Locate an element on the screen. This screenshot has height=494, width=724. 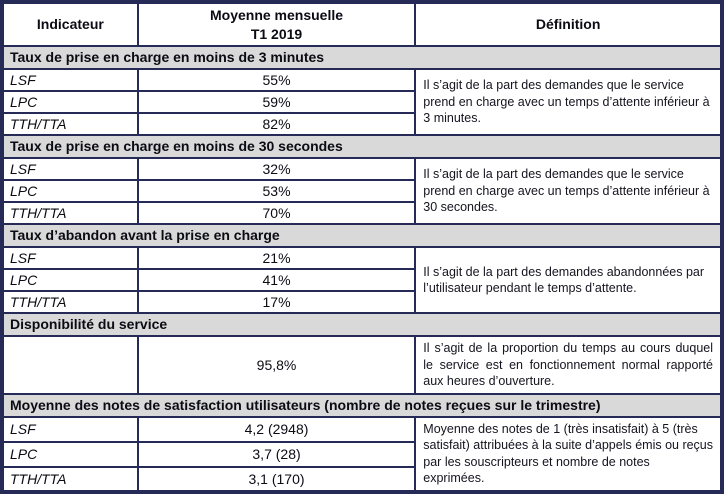
header-average-line2: T1 2019 is located at coordinates (276, 33).